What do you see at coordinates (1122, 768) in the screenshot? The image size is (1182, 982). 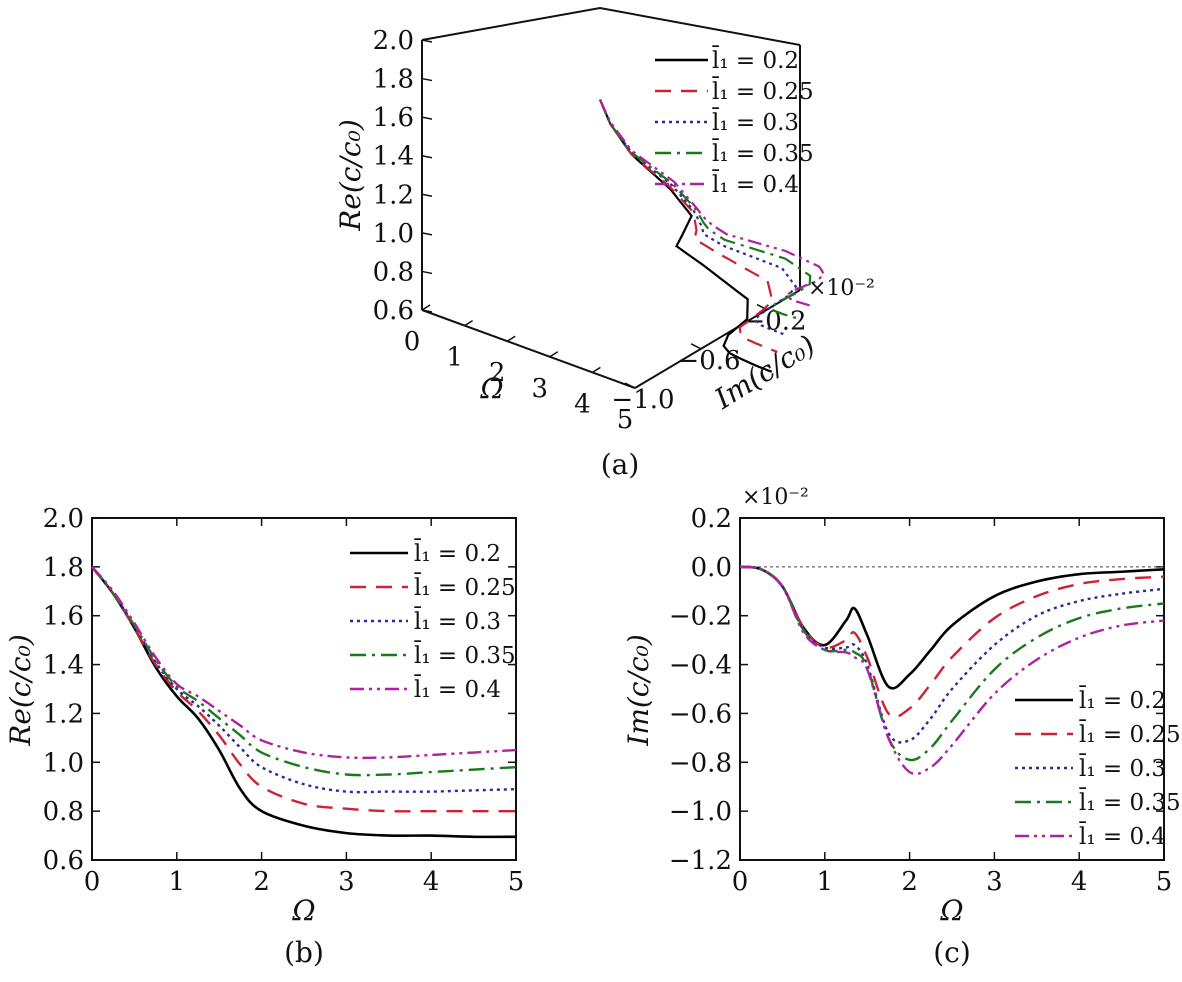 I see `panel-c-legend-entry: l̄₁ = 0.3` at bounding box center [1122, 768].